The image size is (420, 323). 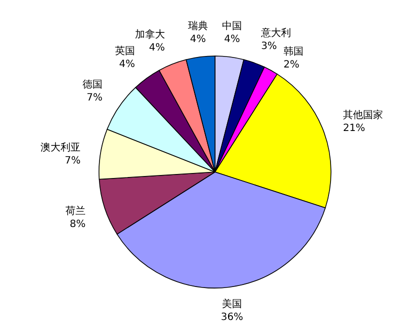 What do you see at coordinates (354, 128) in the screenshot?
I see `data-label: 21%` at bounding box center [354, 128].